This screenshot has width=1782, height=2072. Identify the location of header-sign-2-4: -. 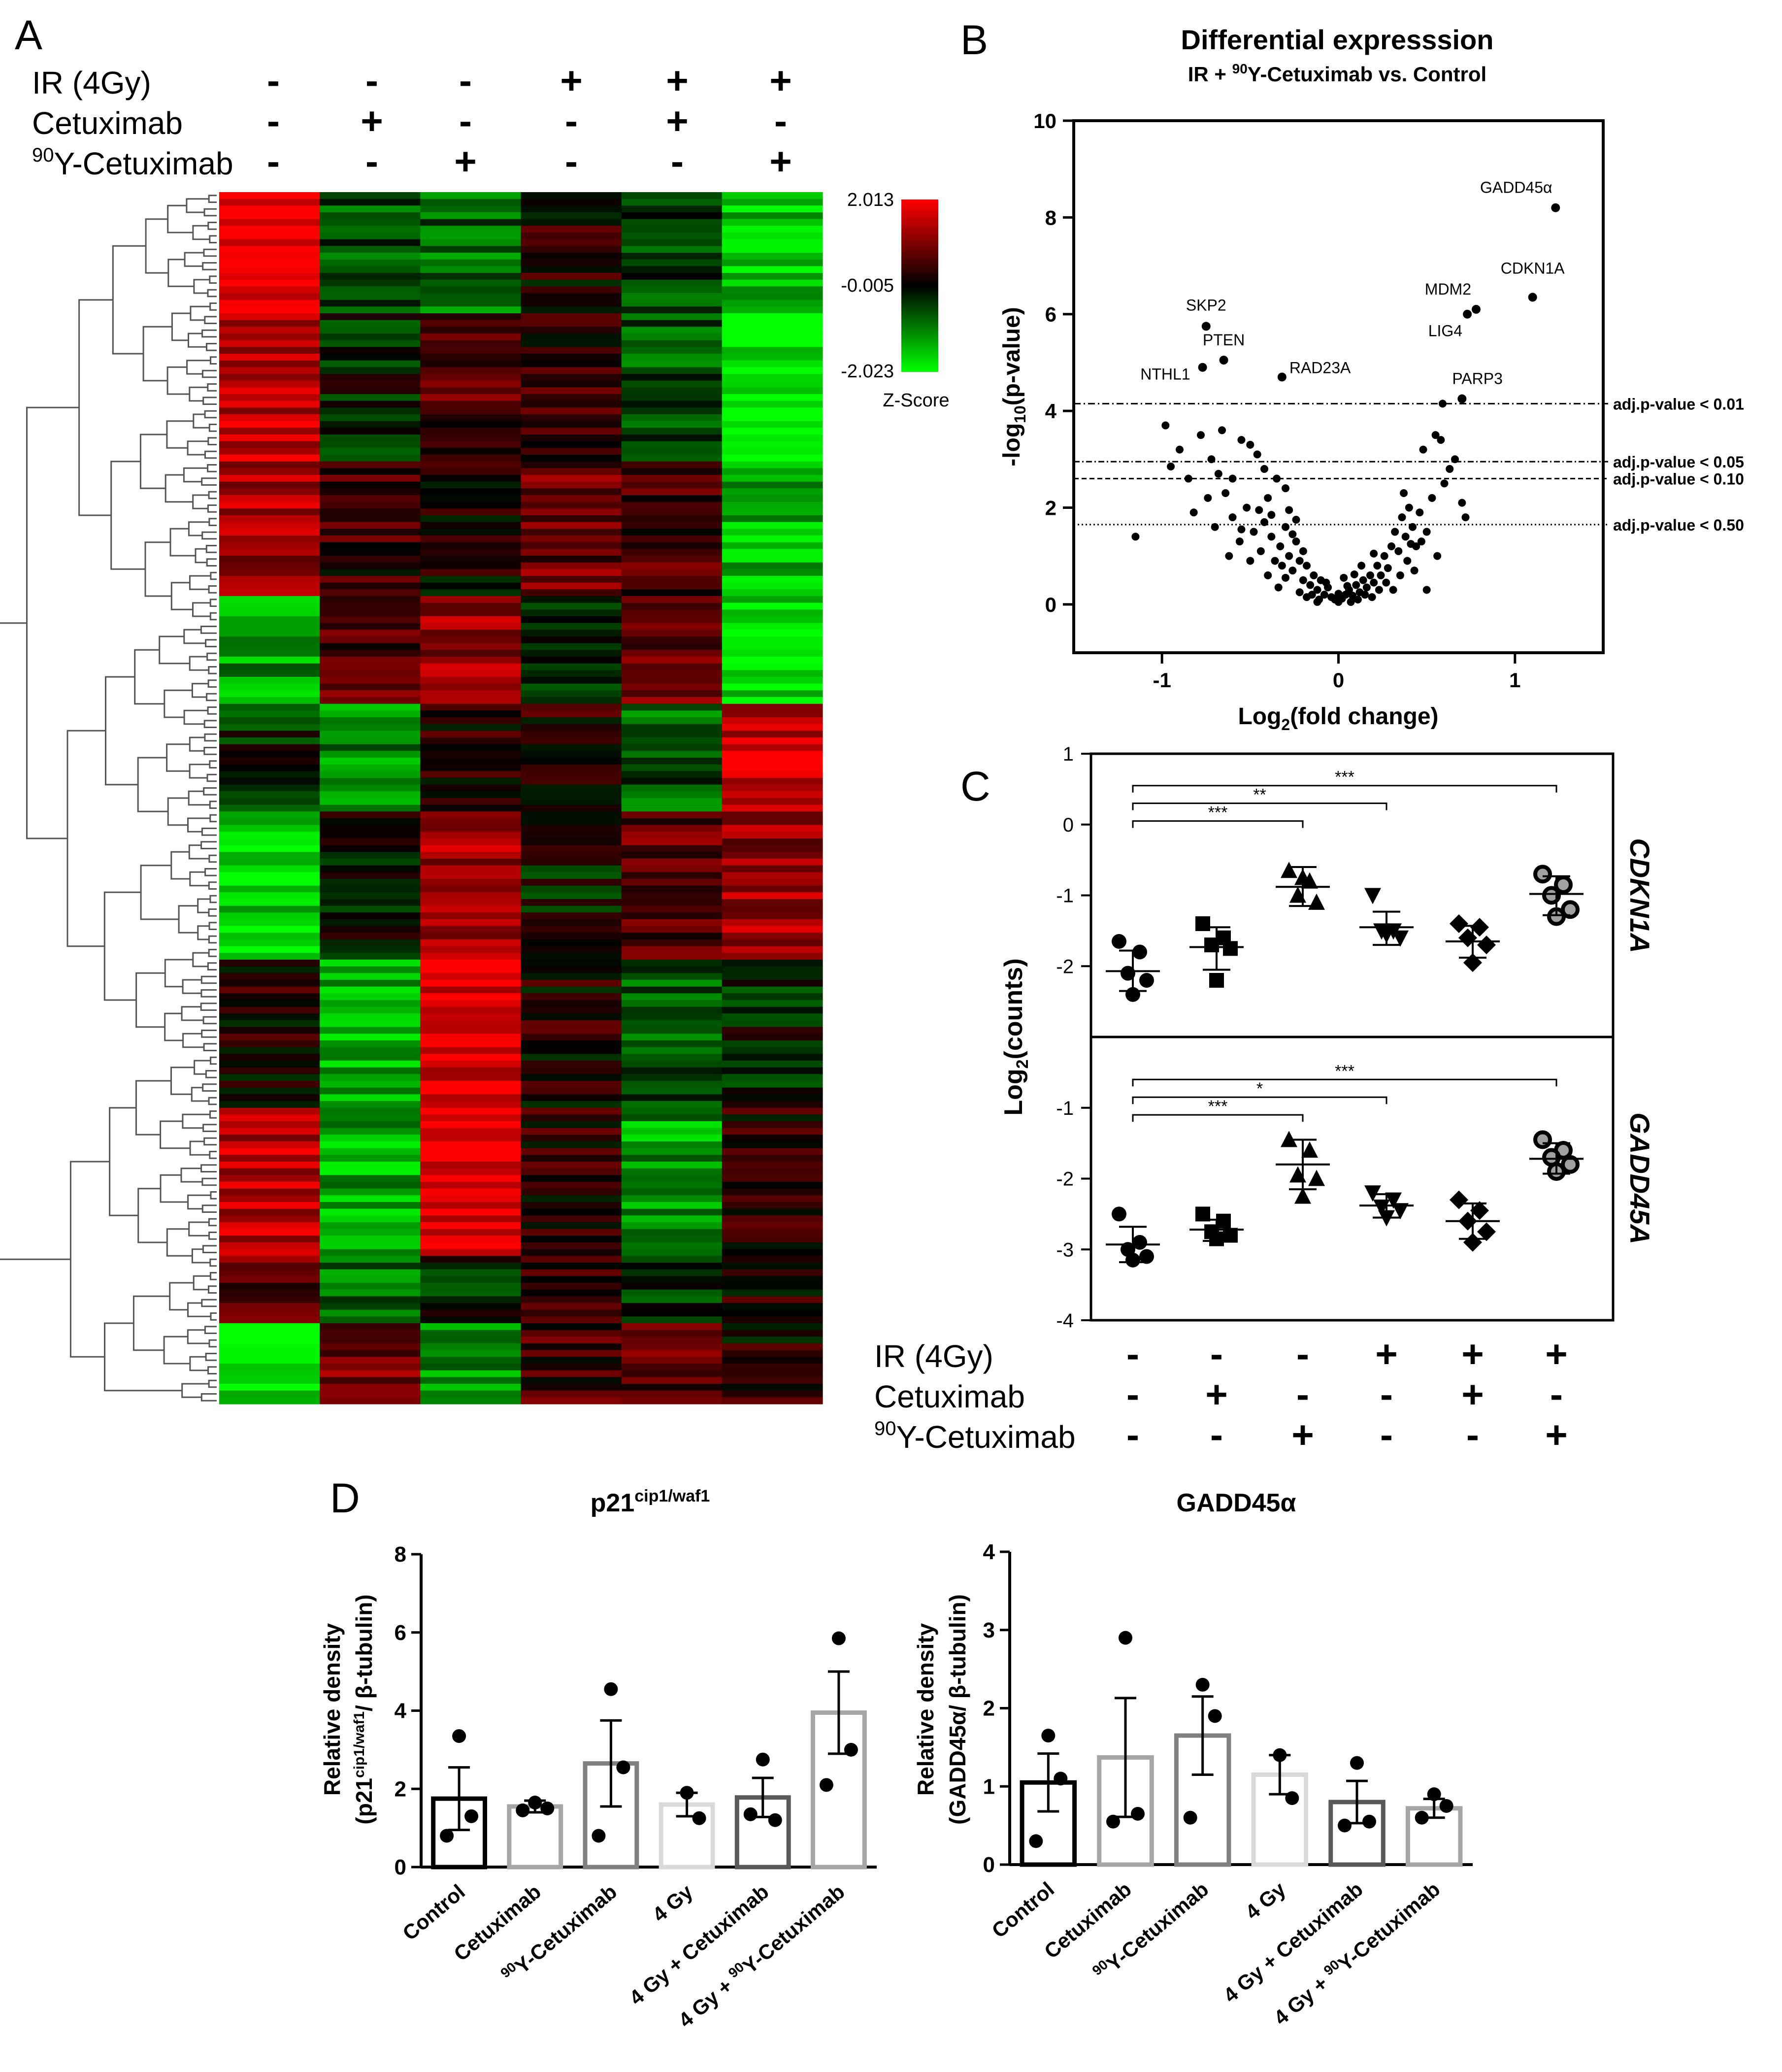
(677, 161).